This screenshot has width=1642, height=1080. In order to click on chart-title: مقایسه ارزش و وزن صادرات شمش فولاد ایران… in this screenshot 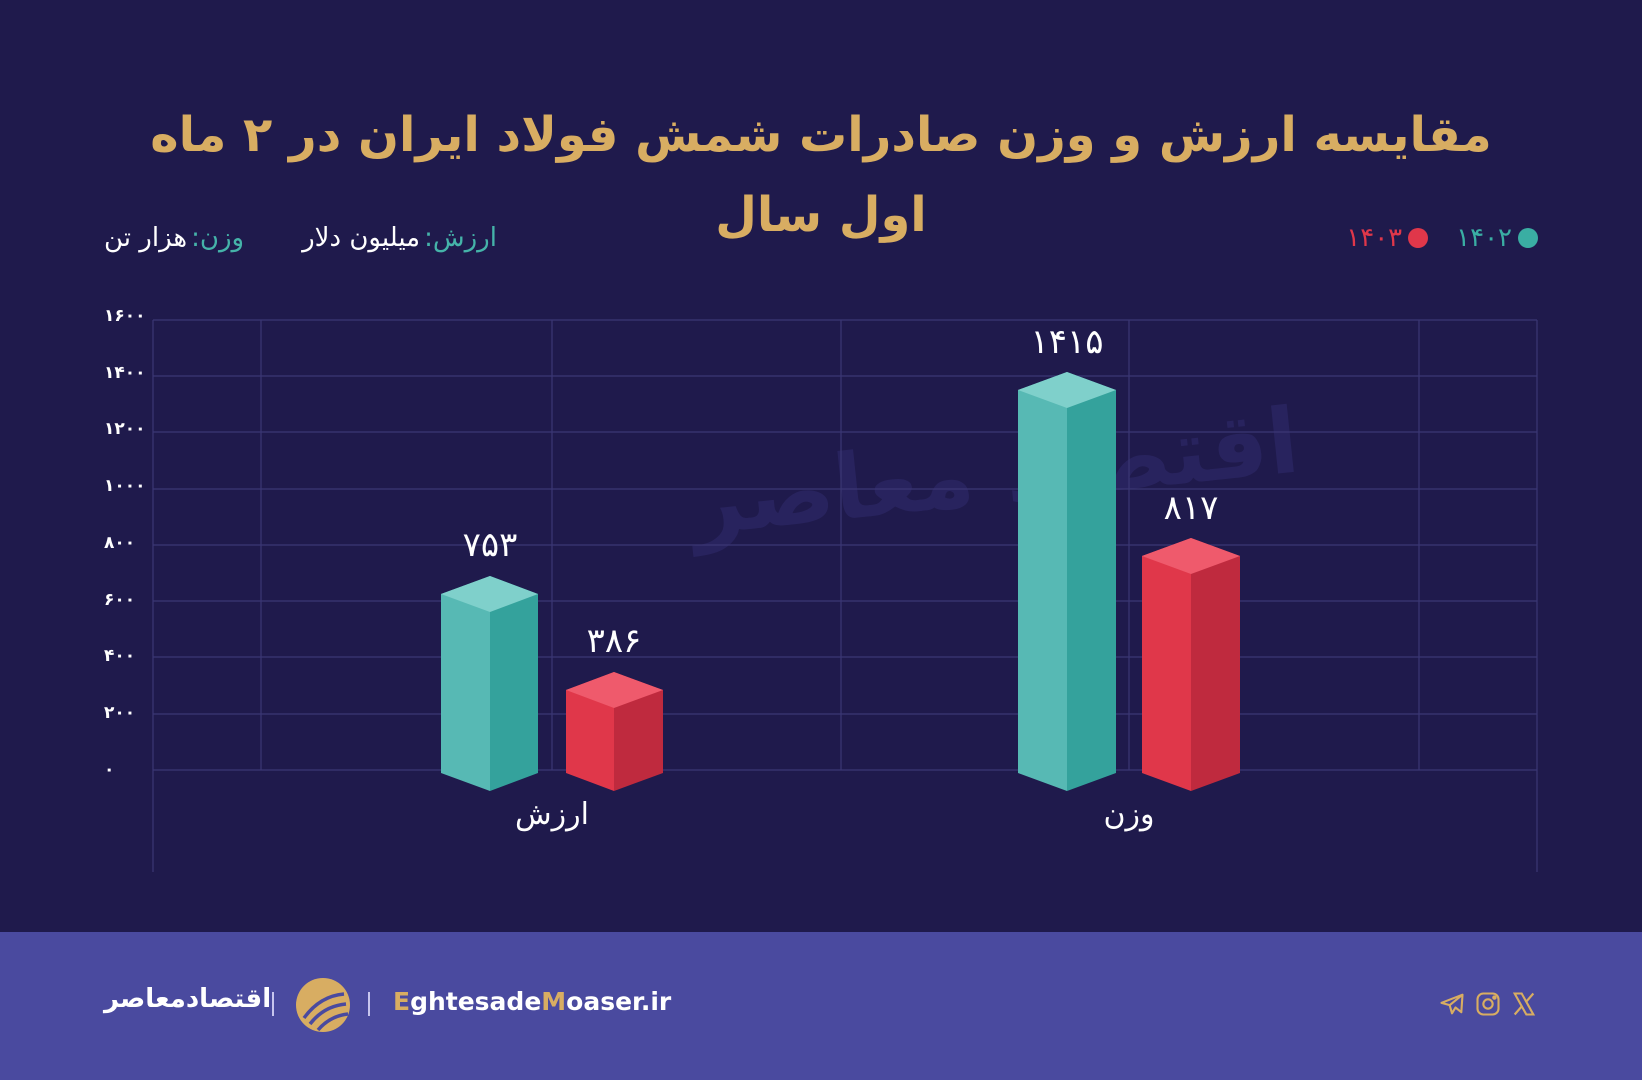, I will do `click(821, 175)`.